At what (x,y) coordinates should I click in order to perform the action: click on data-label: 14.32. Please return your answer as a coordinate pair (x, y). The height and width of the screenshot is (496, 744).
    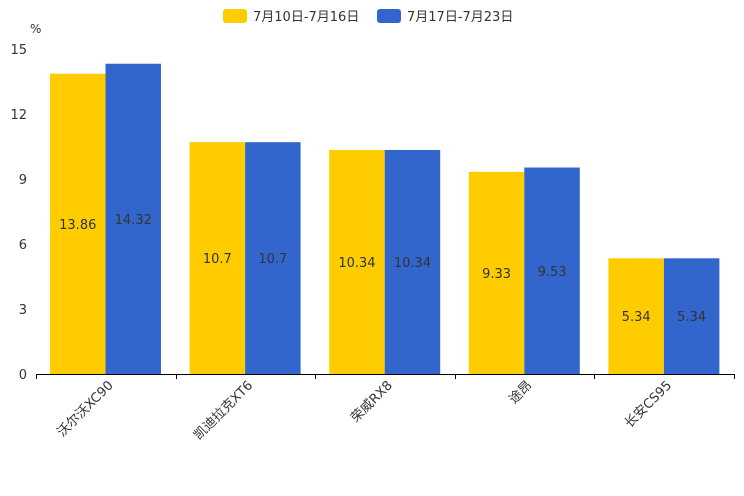
    Looking at the image, I should click on (133, 220).